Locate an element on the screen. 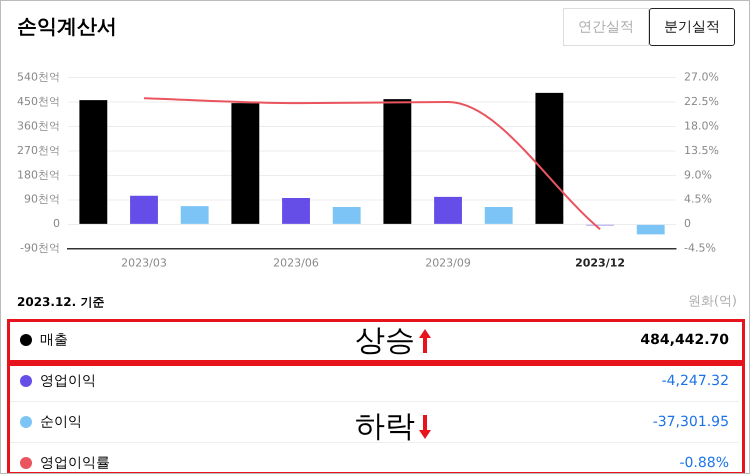  y2-tick-label: 4.5% is located at coordinates (698, 199).